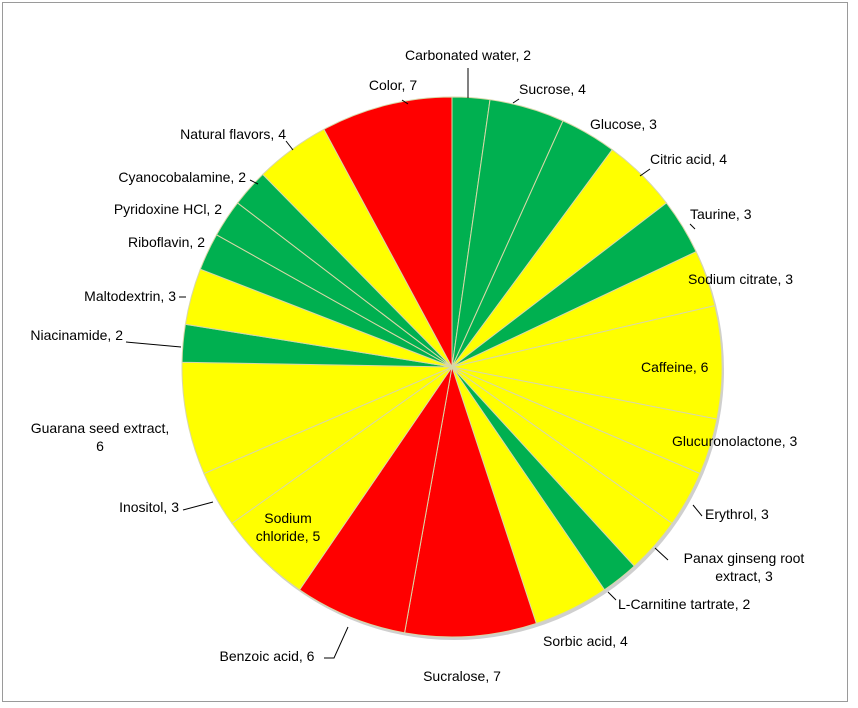  Describe the element at coordinates (393, 85) in the screenshot. I see `slice-label: Color, 7` at that location.